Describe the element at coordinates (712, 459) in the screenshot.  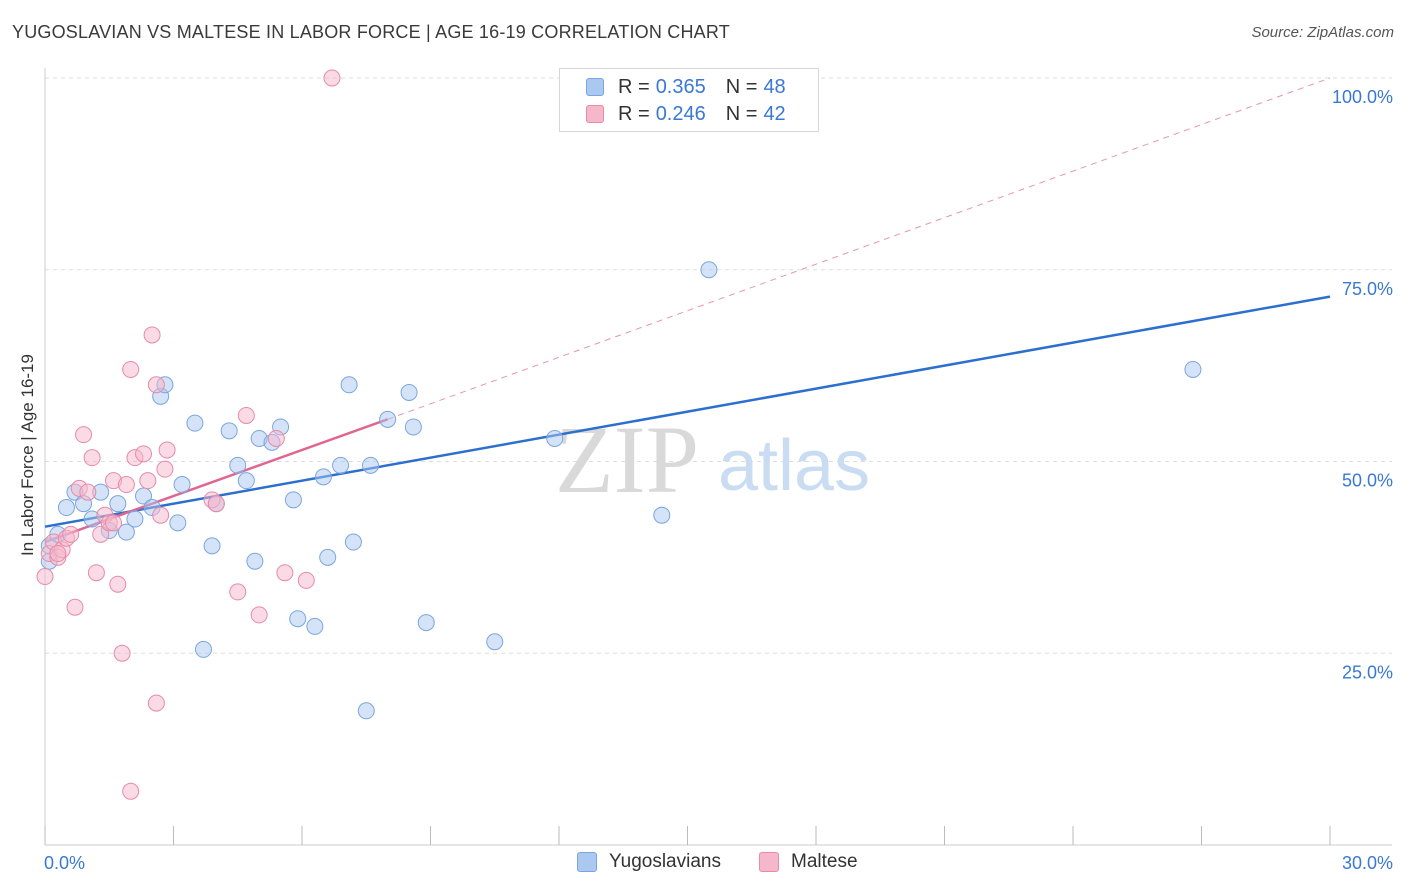
I see `watermark: ZIP atlas` at that location.